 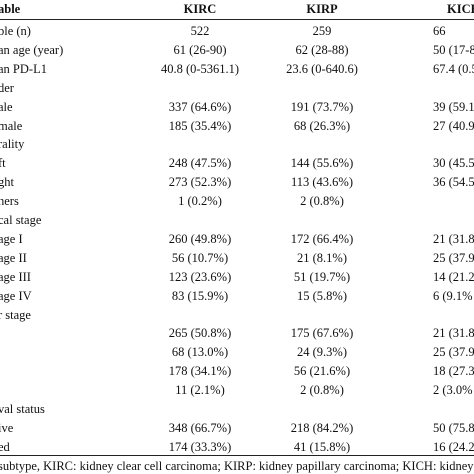 What do you see at coordinates (322, 106) in the screenshot?
I see `cell-value: 191 (73.7%)` at bounding box center [322, 106].